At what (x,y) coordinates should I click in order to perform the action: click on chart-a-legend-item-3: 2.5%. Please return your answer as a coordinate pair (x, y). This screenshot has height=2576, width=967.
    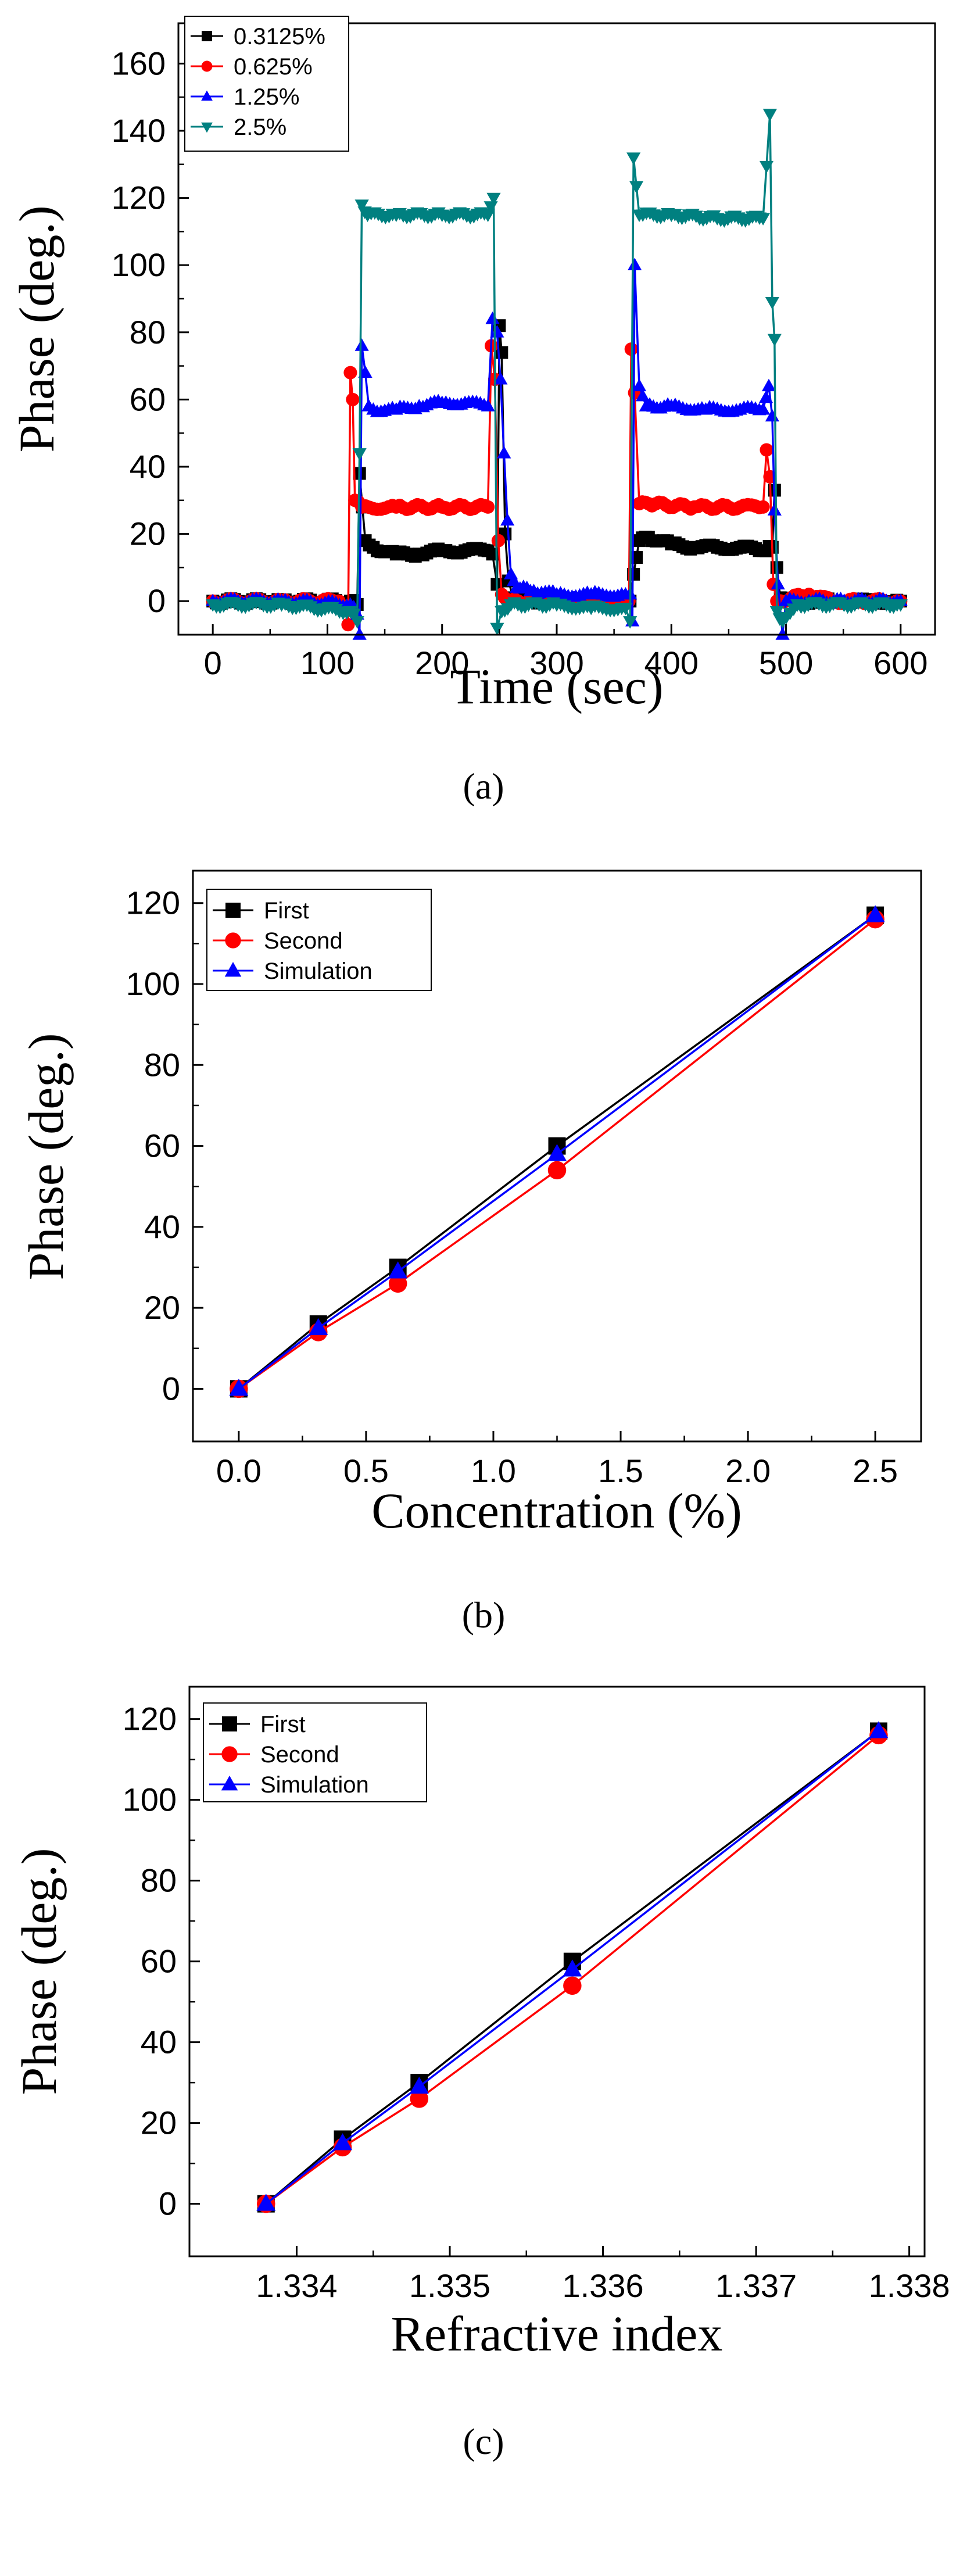
    Looking at the image, I should click on (238, 127).